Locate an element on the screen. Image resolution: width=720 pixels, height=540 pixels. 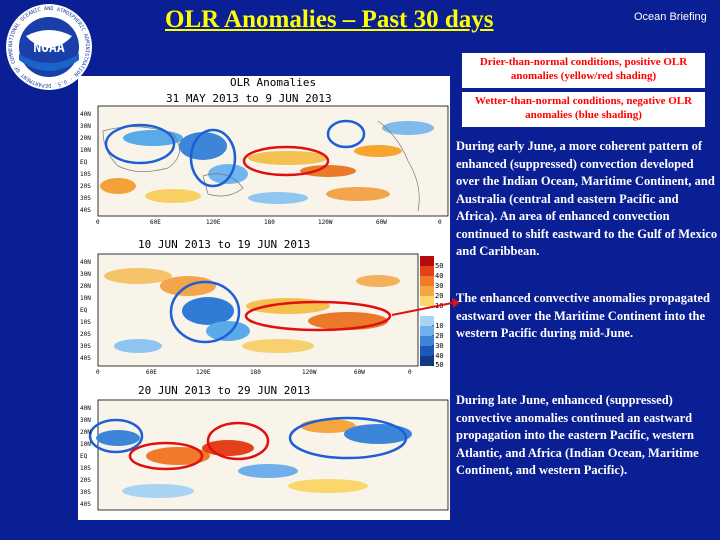
colorbar-label: -20 is located at coordinates (437, 336).